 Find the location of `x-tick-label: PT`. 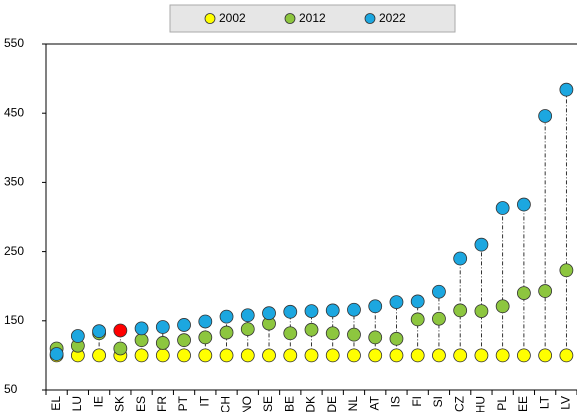

x-tick-label: PT is located at coordinates (183, 403).